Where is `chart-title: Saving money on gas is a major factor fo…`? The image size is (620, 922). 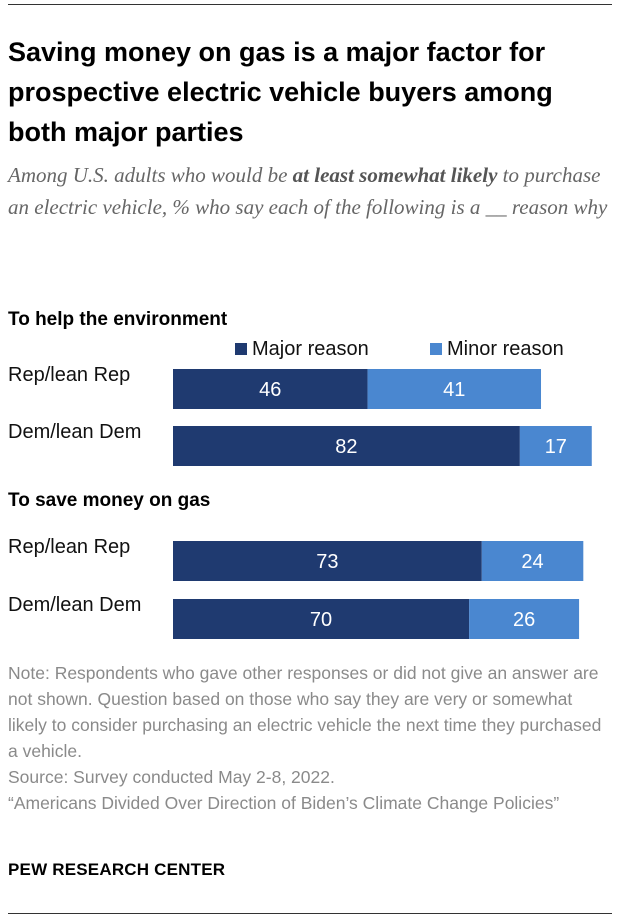
chart-title: Saving money on gas is a major factor fo… is located at coordinates (280, 92).